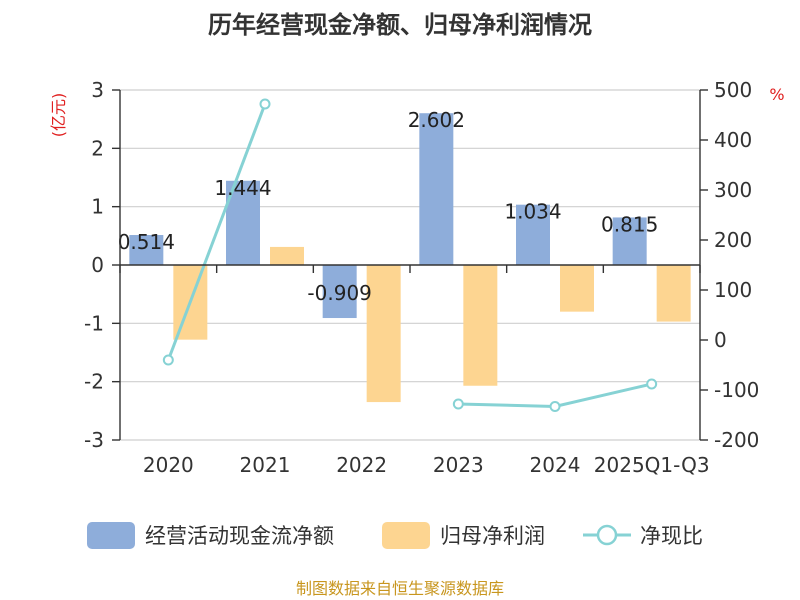 This screenshot has width=800, height=600. Describe the element at coordinates (94, 382) in the screenshot. I see `left-tick-label: -2` at that location.